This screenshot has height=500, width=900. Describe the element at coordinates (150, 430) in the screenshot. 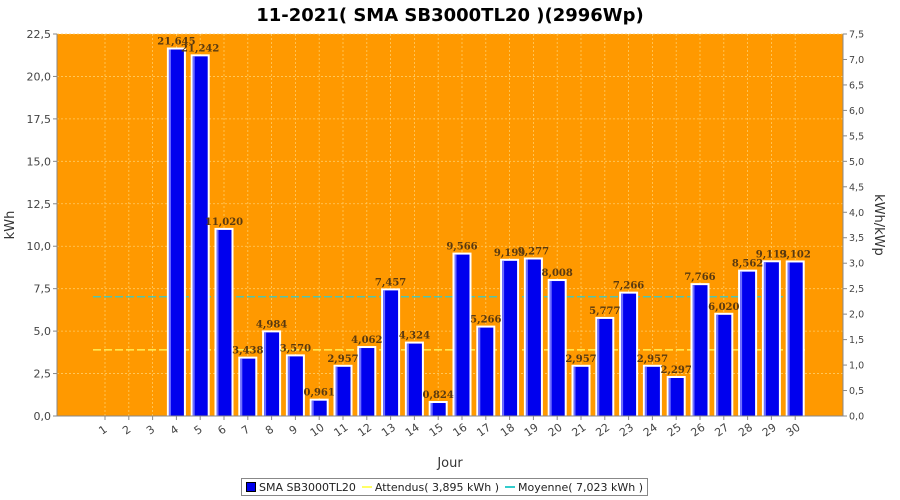

I see `x-tick-label: 3` at that location.